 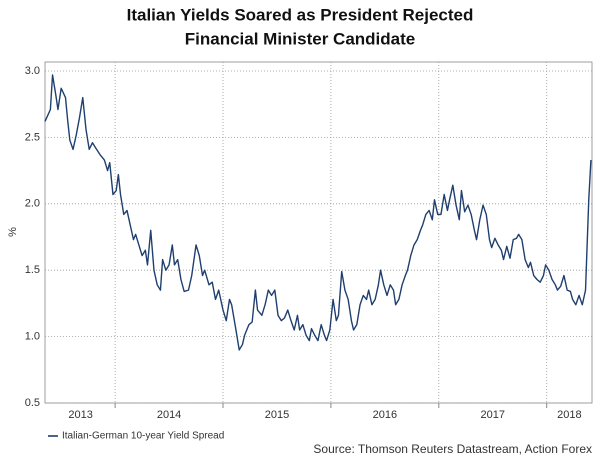 I want to click on x-tick-label: 2013, so click(x=80, y=415).